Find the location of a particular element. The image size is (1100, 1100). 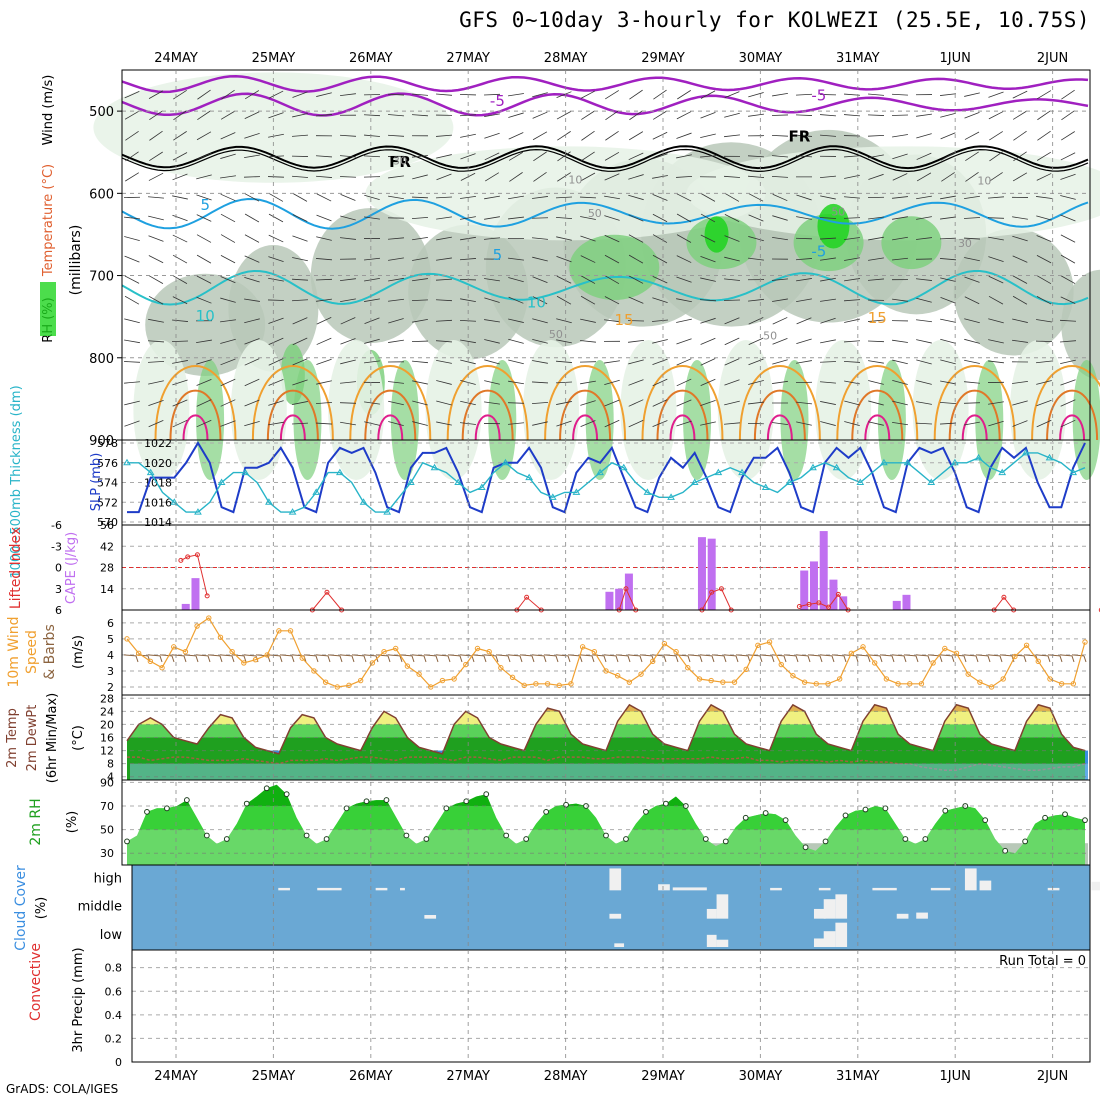

axis-label-temp: 2m Temp is located at coordinates (12, 738).